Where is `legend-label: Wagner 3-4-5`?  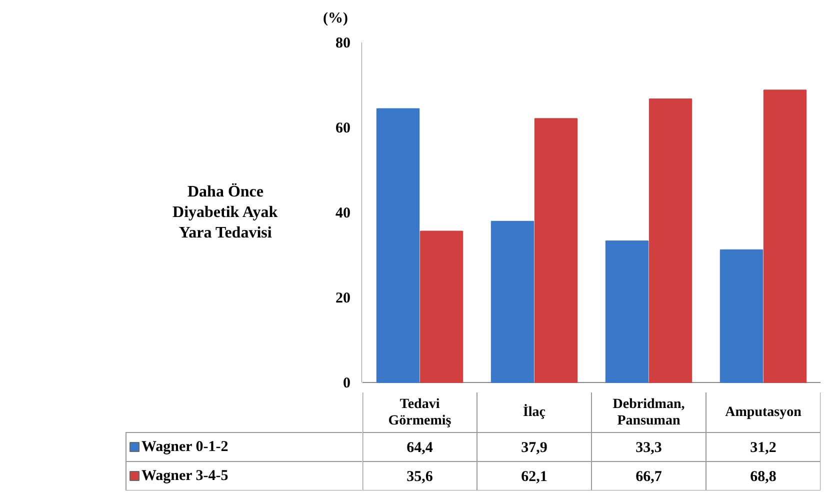 legend-label: Wagner 3-4-5 is located at coordinates (185, 476).